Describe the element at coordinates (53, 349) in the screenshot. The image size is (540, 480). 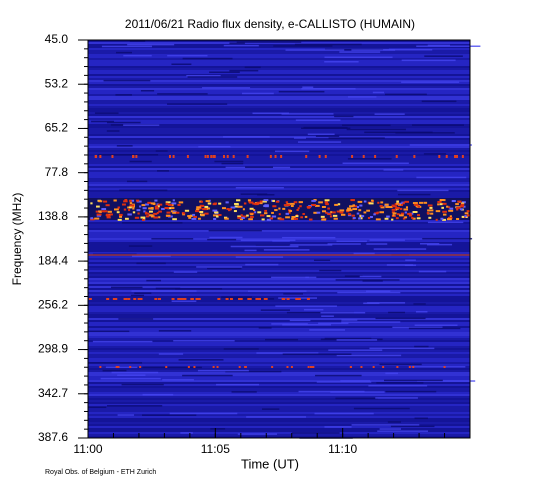
I see `y-tick-label: 298.9` at that location.